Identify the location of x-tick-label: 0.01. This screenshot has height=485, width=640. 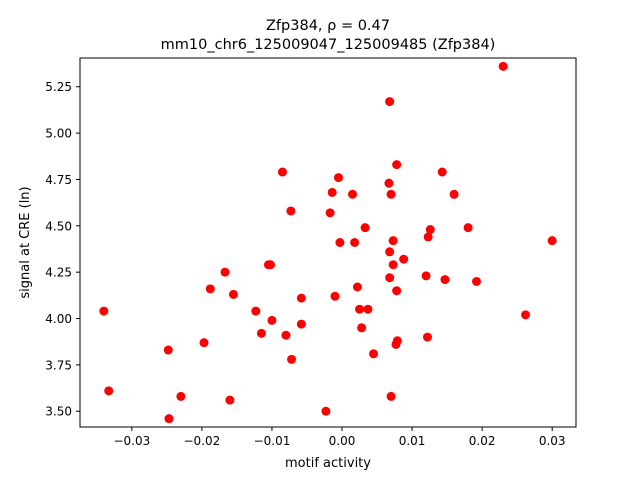
(412, 441).